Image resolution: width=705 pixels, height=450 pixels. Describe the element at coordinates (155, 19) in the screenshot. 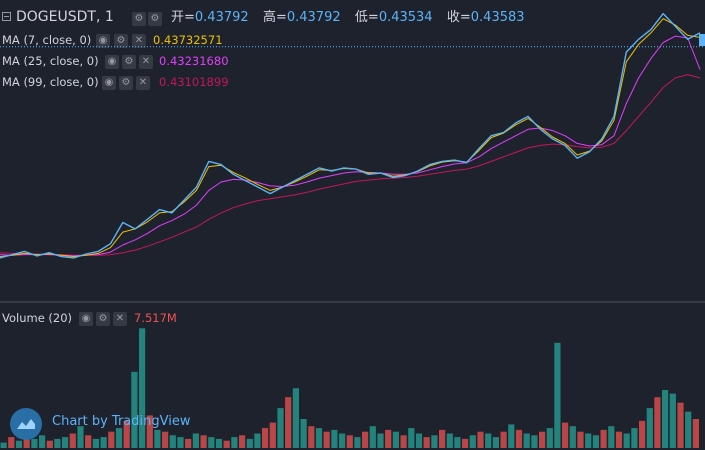

I see `gear-icon: ⚙` at that location.